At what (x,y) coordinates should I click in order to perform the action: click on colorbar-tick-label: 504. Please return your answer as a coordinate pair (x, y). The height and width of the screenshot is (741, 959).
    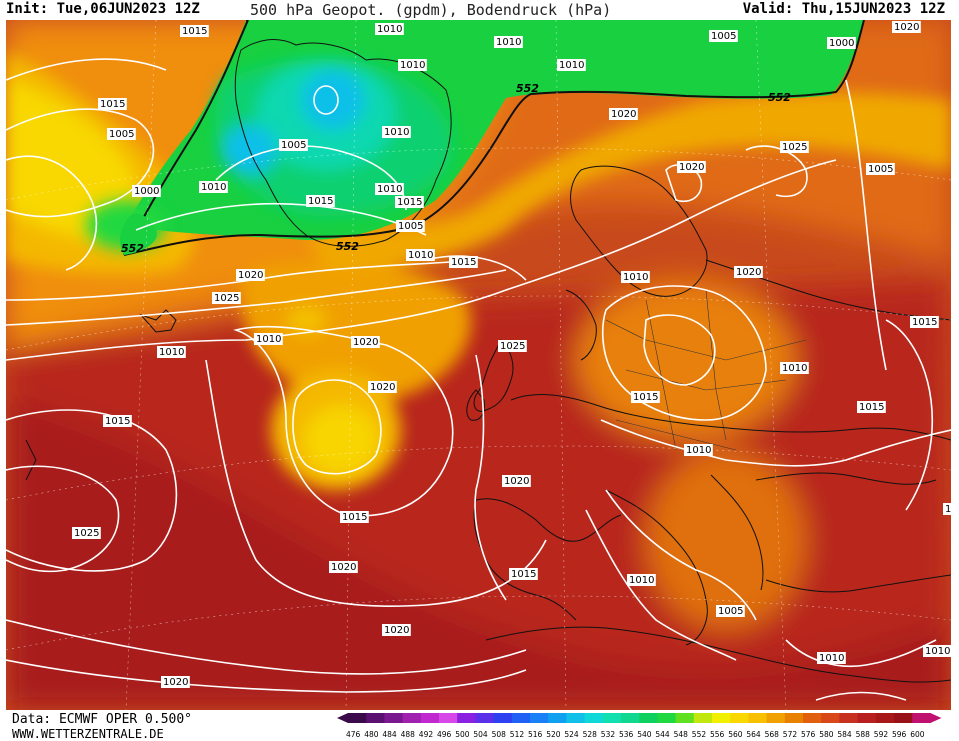
    Looking at the image, I should click on (480, 734).